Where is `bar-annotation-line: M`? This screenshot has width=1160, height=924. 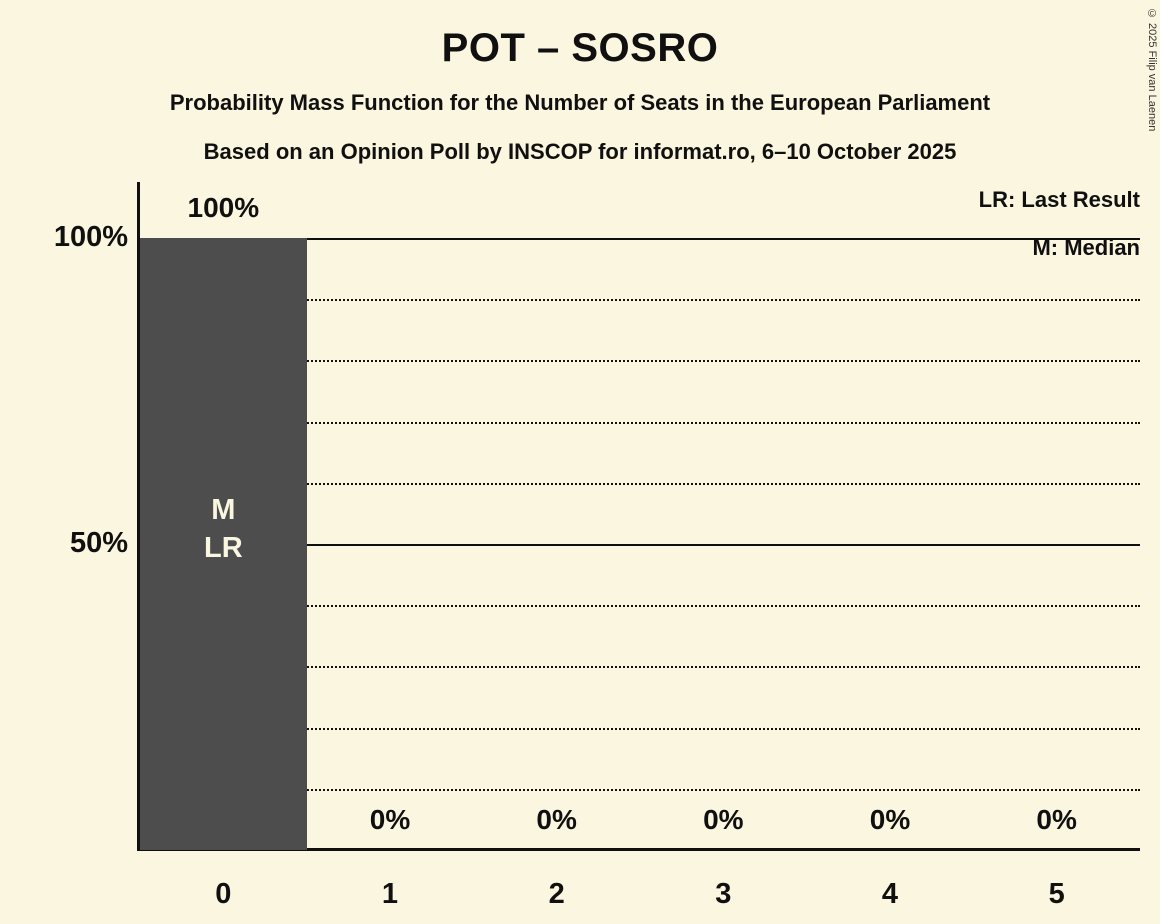
bar-annotation-line: M is located at coordinates (223, 509).